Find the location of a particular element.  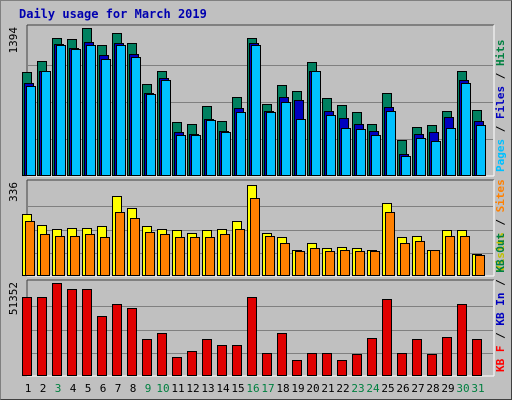

x-tick-label: 26 is located at coordinates (402, 388).